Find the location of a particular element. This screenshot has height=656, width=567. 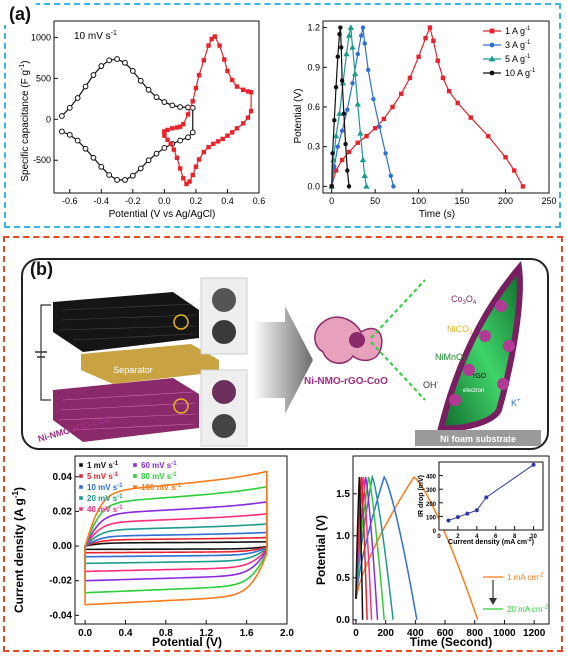

y-tick-label: 0.3 is located at coordinates (313, 147).